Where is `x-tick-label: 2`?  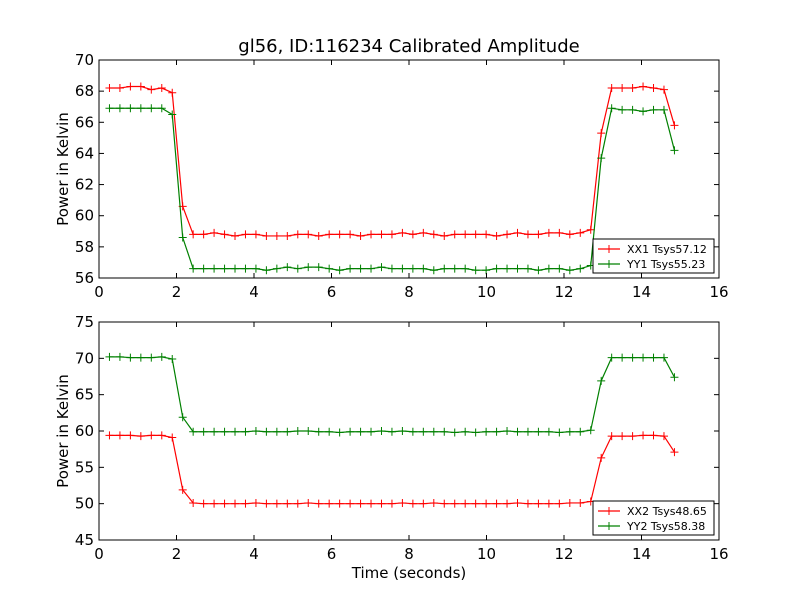 x-tick-label: 2 is located at coordinates (177, 554).